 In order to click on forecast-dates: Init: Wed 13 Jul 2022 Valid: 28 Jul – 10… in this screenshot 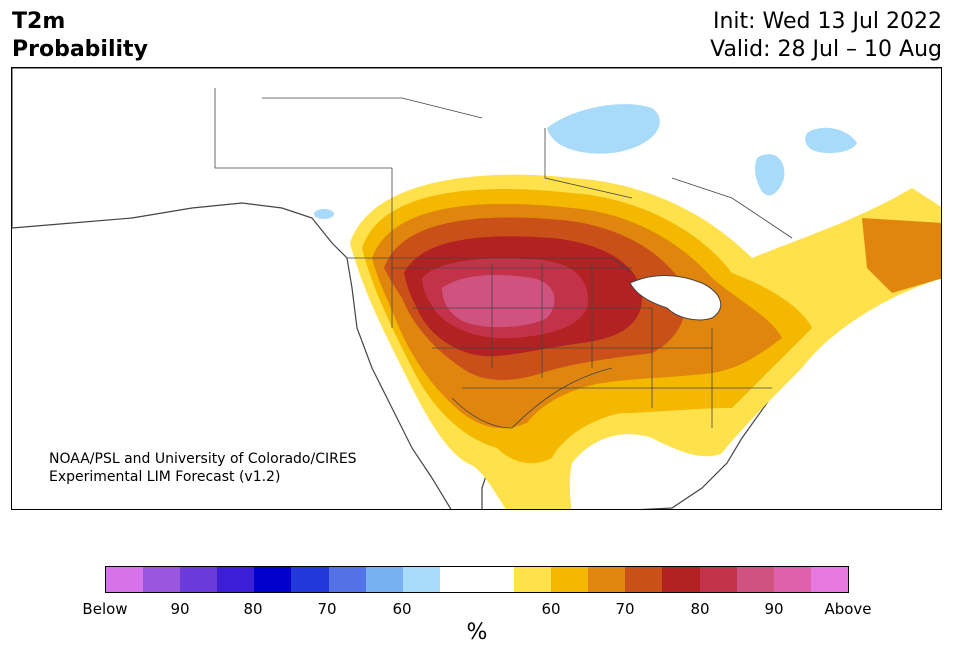, I will do `click(826, 36)`.